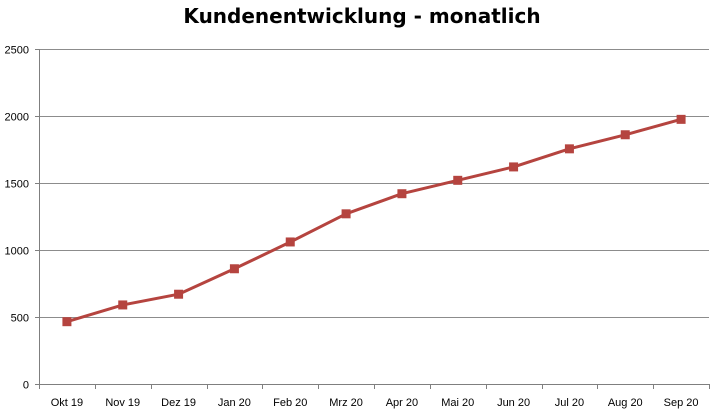 The height and width of the screenshot is (414, 724). I want to click on y-axis-tick-labels: 0 500 1000 1500 2000 2500, so click(17, 218).